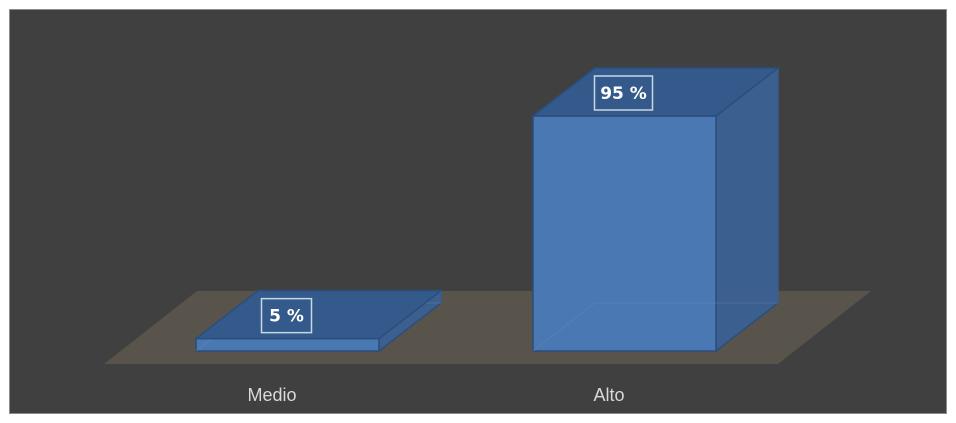  Describe the element at coordinates (318, 314) in the screenshot. I see `bar-top-face` at that location.